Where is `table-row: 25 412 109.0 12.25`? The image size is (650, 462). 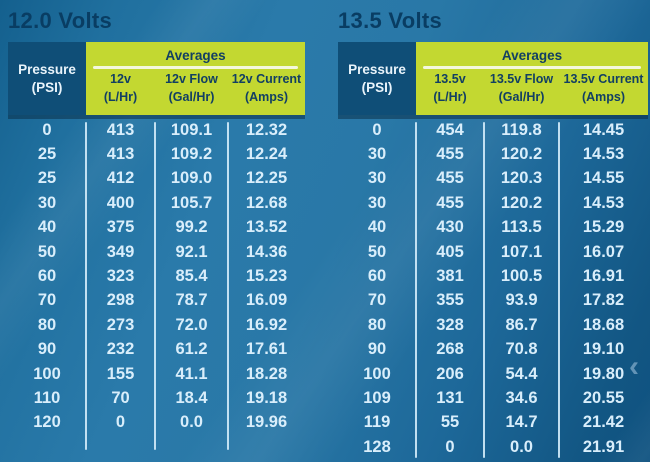
table-row: 25 412 109.0 12.25 is located at coordinates (156, 179).